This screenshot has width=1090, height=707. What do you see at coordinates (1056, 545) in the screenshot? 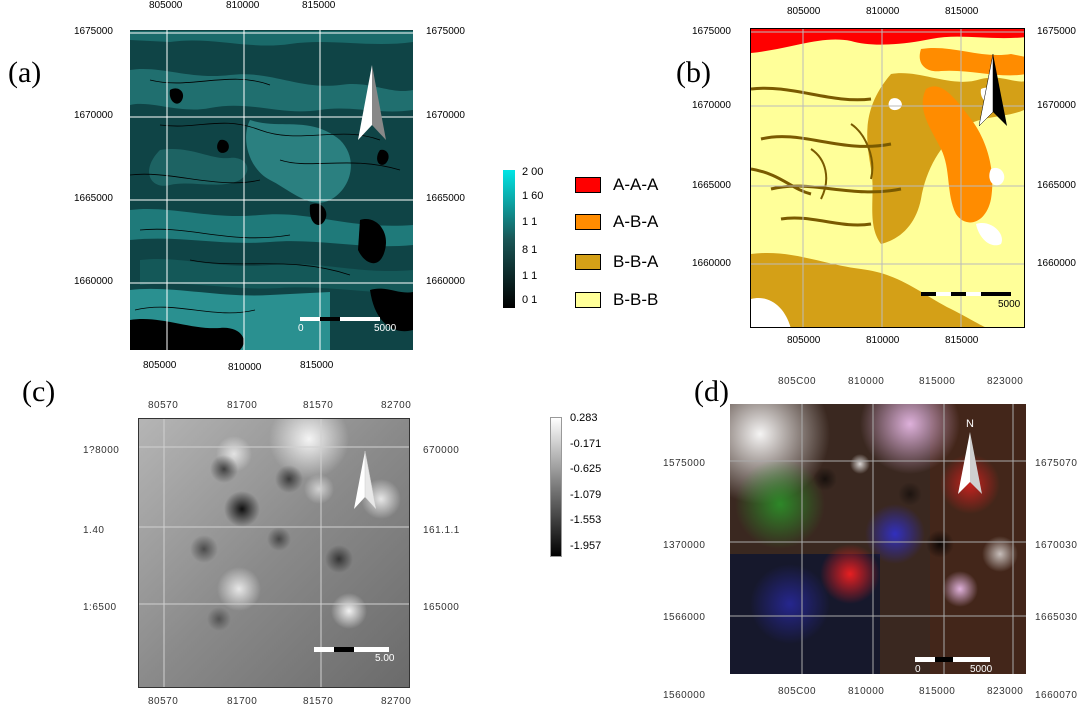
I see `y-tick: 1670030` at bounding box center [1056, 545].